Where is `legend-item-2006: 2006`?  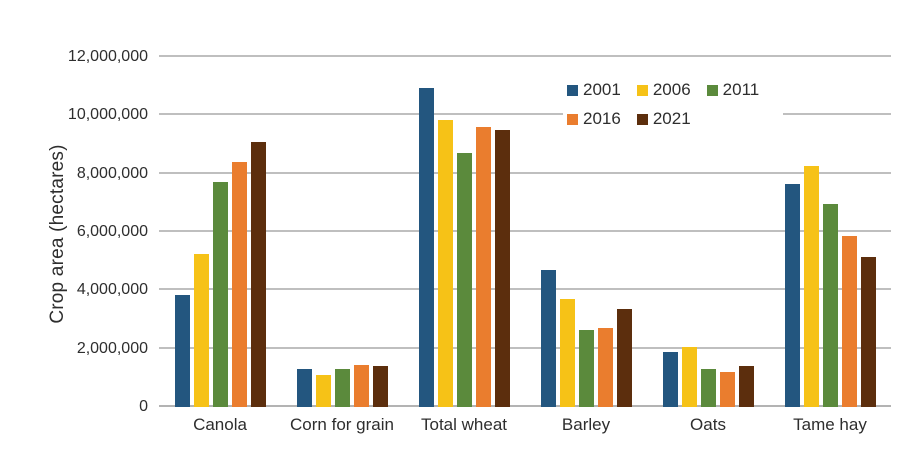
legend-item-2006: 2006 is located at coordinates (663, 90).